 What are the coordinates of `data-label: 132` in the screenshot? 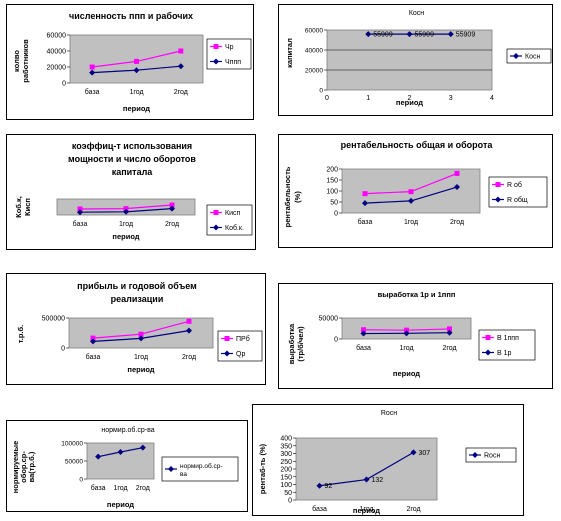 It's located at (378, 480).